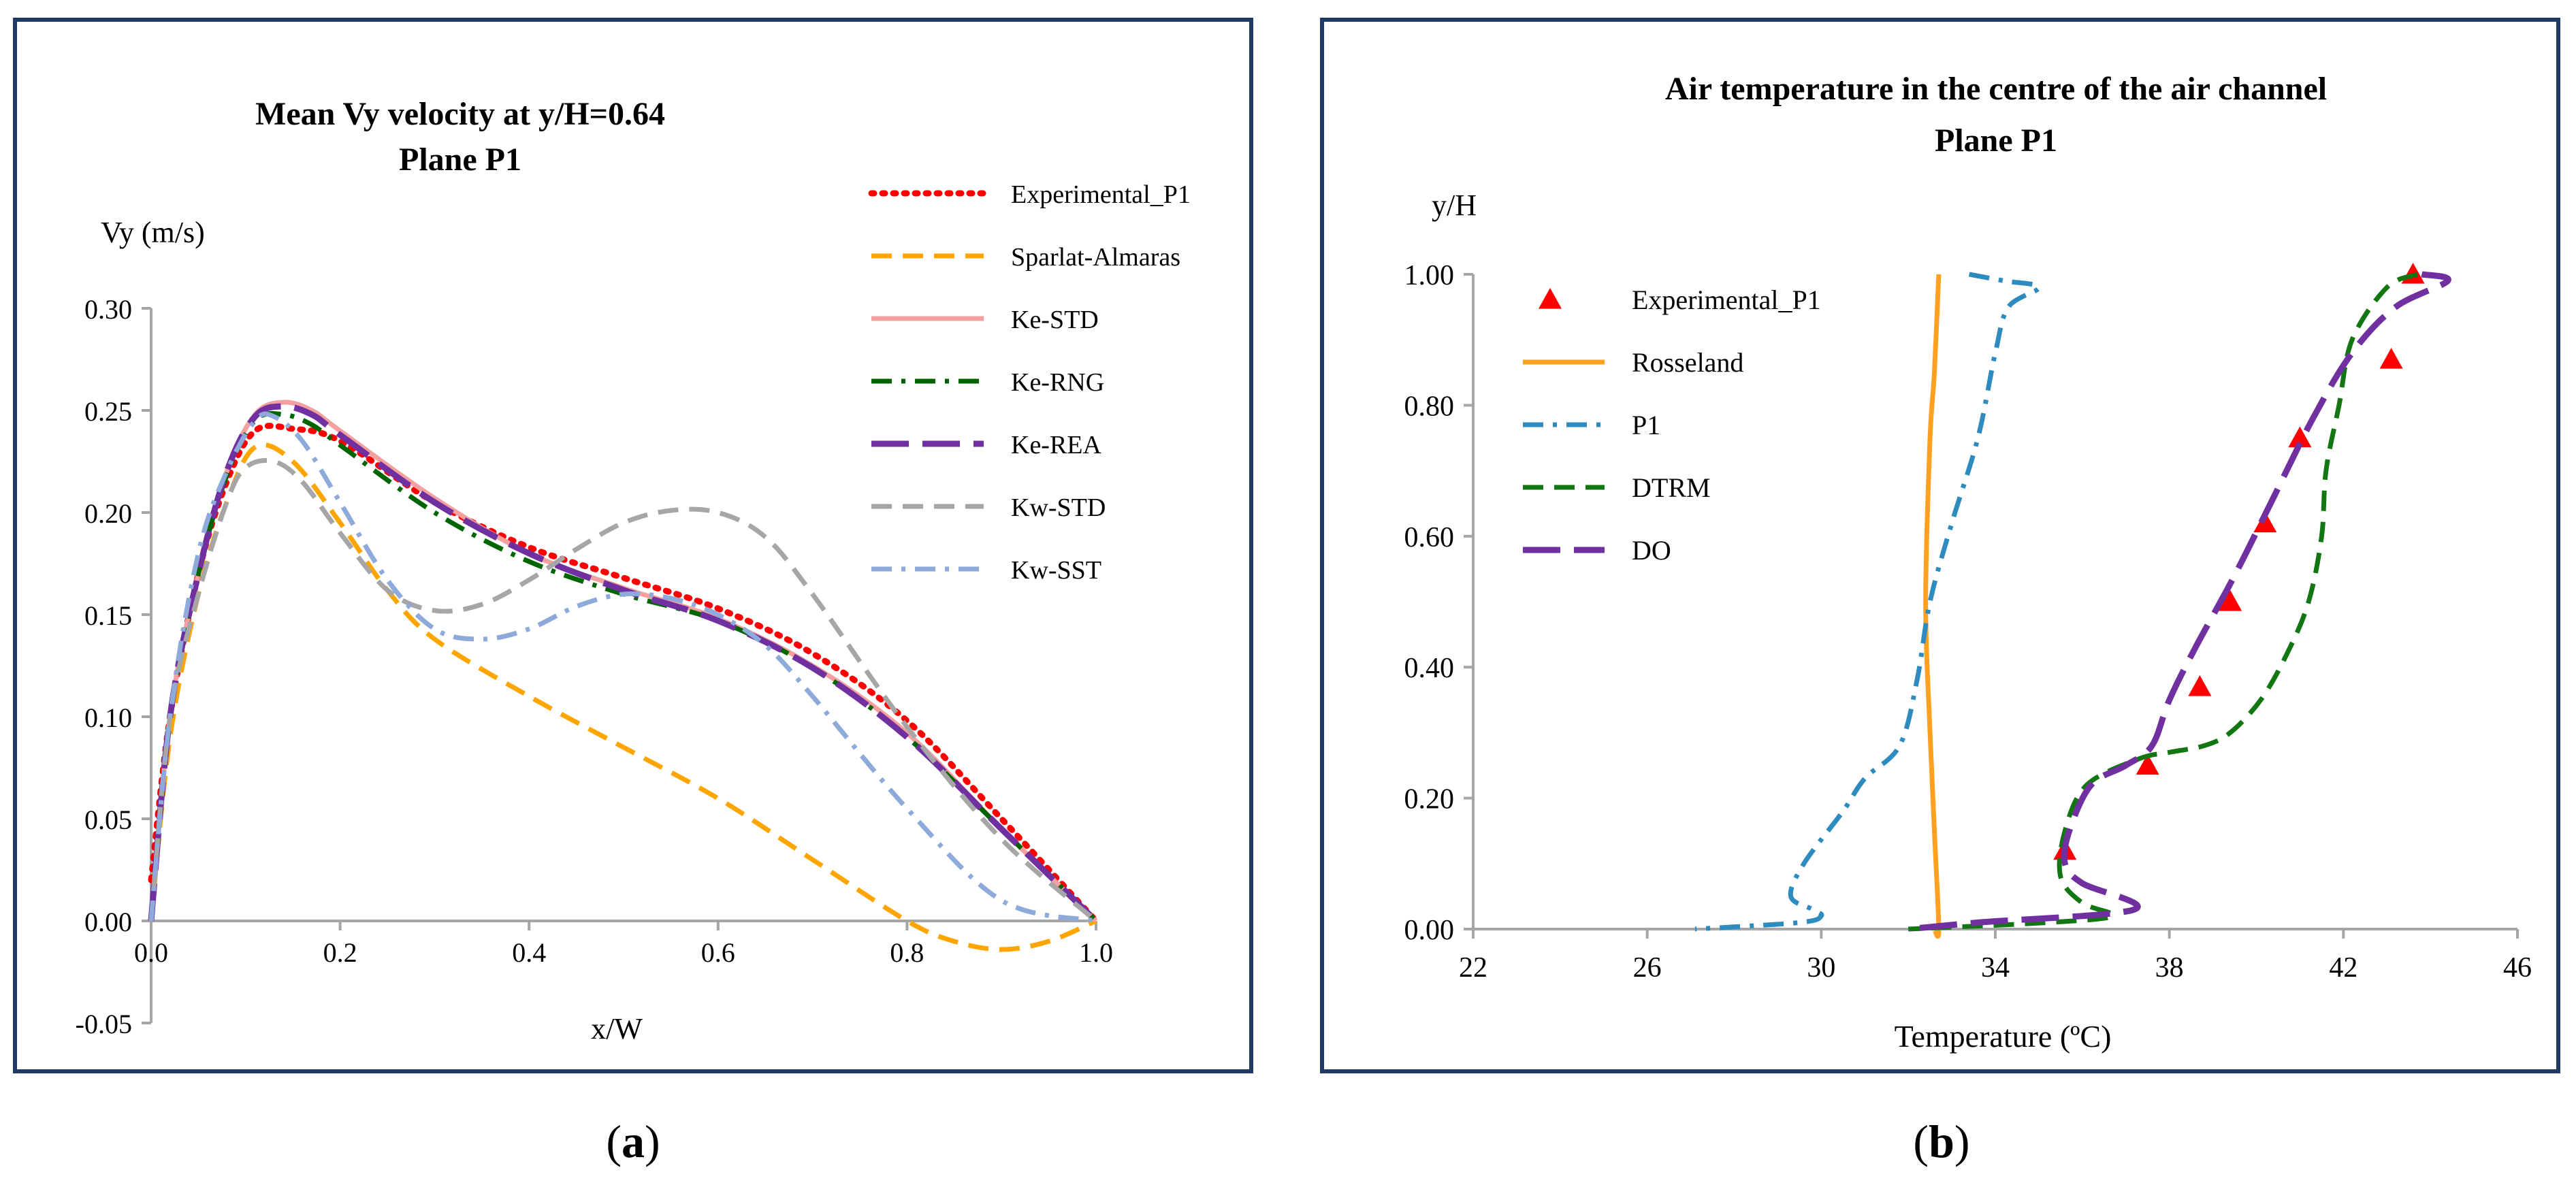 The image size is (2576, 1185). What do you see at coordinates (1429, 275) in the screenshot?
I see `y-tick-label: 1.00` at bounding box center [1429, 275].